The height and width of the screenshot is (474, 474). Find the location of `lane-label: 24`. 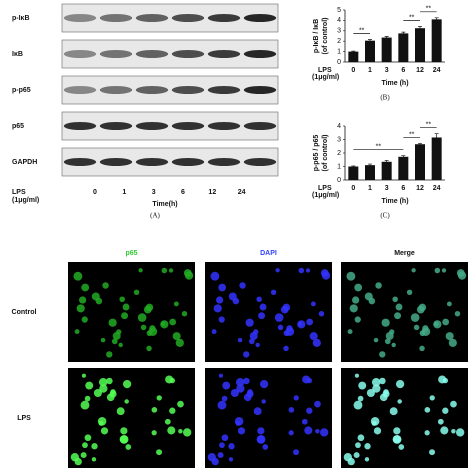

lane-label: 24 is located at coordinates (242, 192).